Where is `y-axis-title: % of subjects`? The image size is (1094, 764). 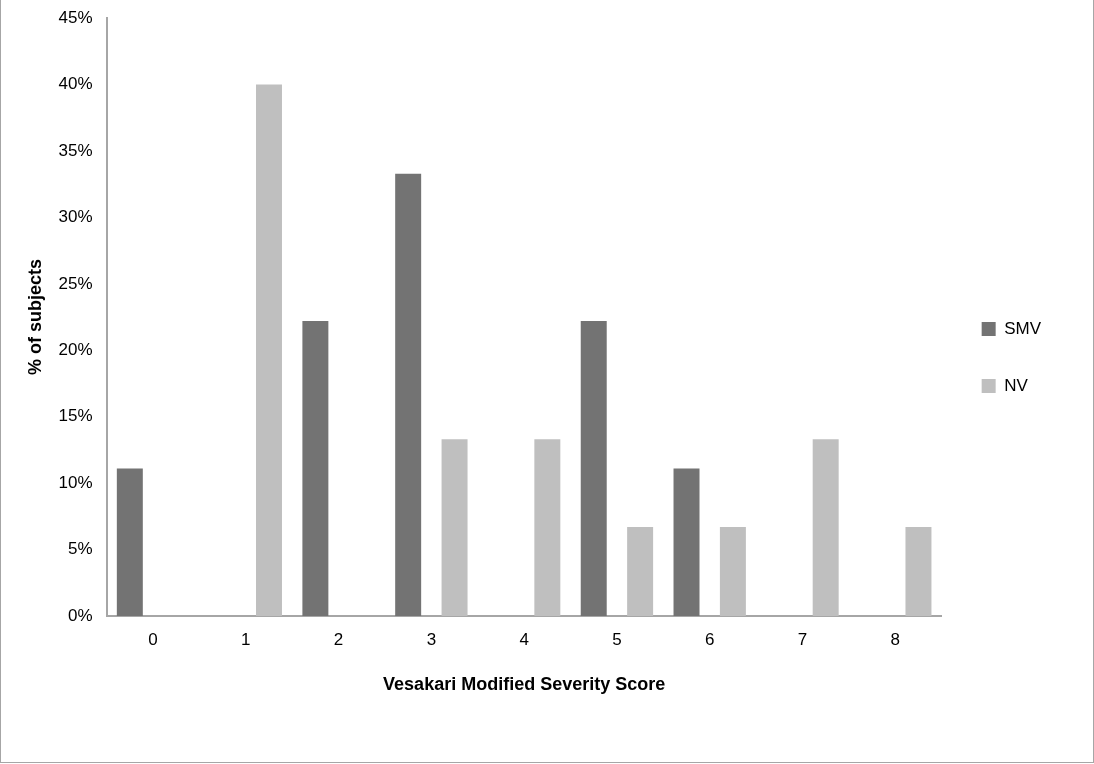
y-axis-title: % of subjects is located at coordinates (34, 317).